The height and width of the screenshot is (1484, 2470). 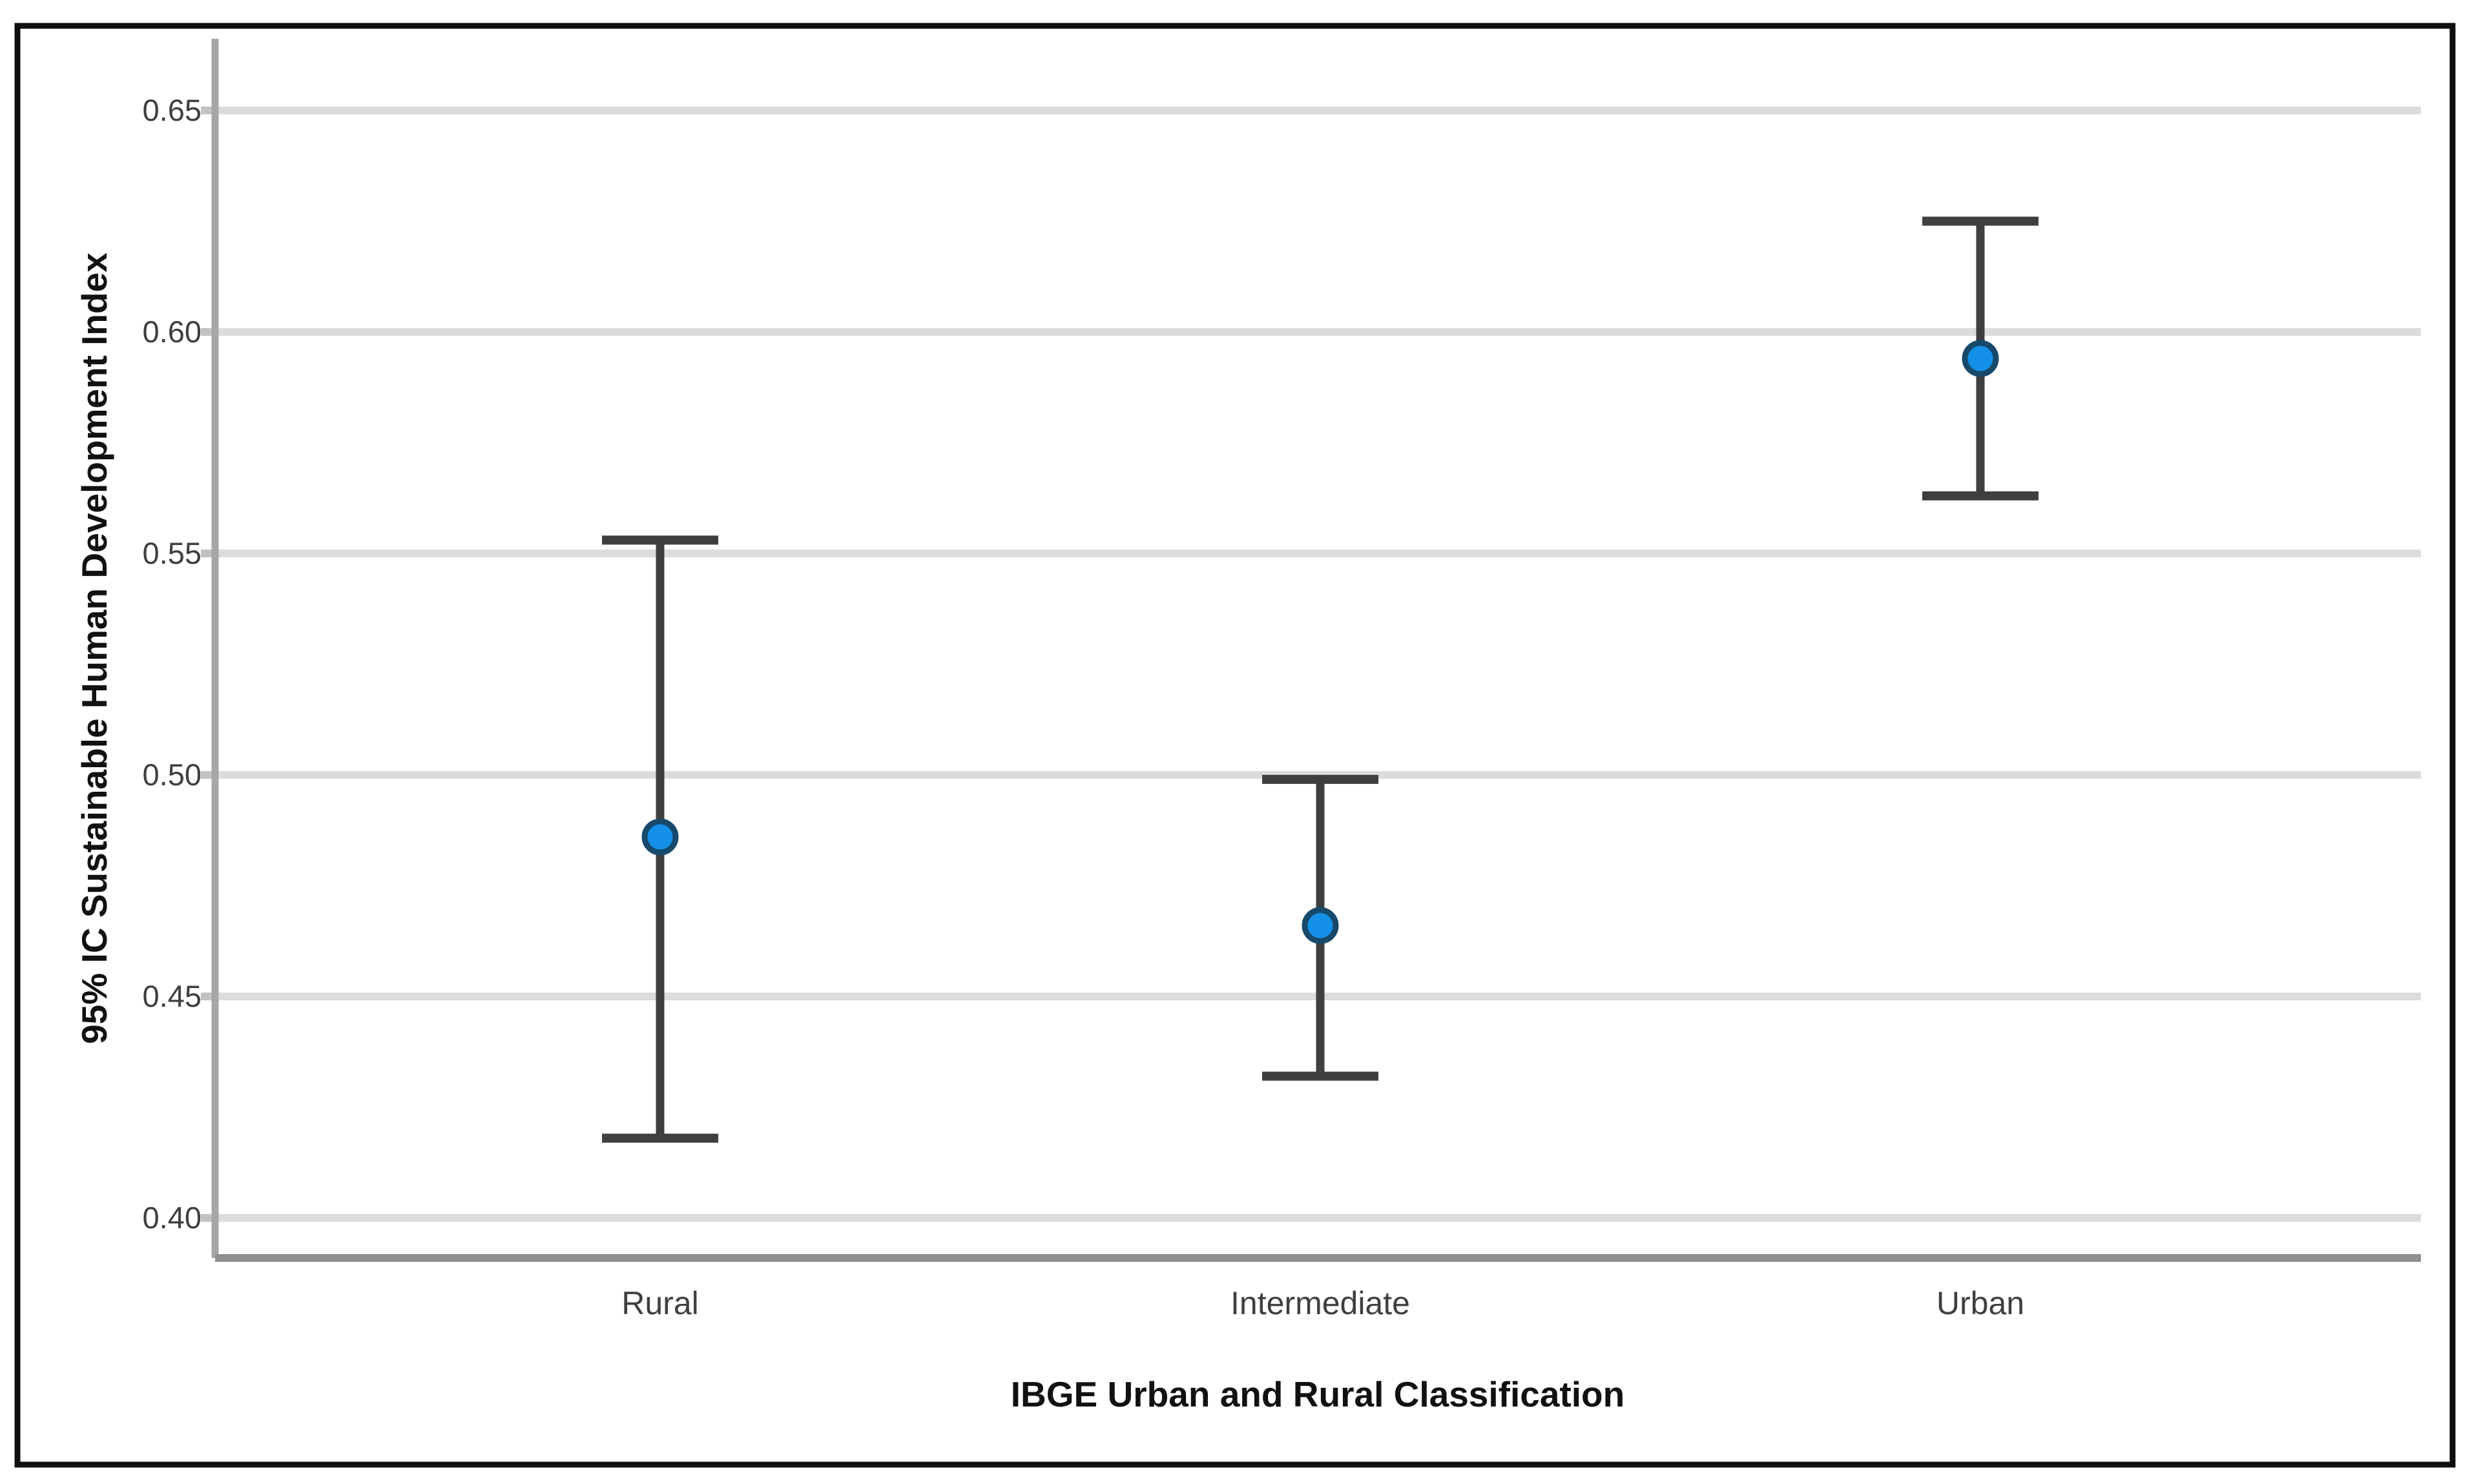 I want to click on mean-marker-Urban, so click(x=1980, y=358).